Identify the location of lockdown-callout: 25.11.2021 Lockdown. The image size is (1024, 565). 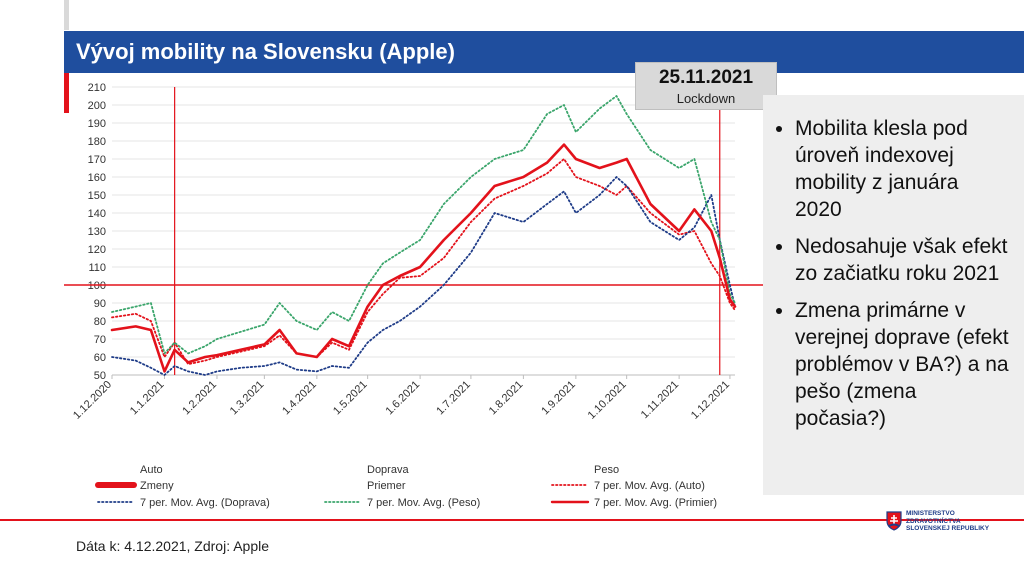
(706, 86).